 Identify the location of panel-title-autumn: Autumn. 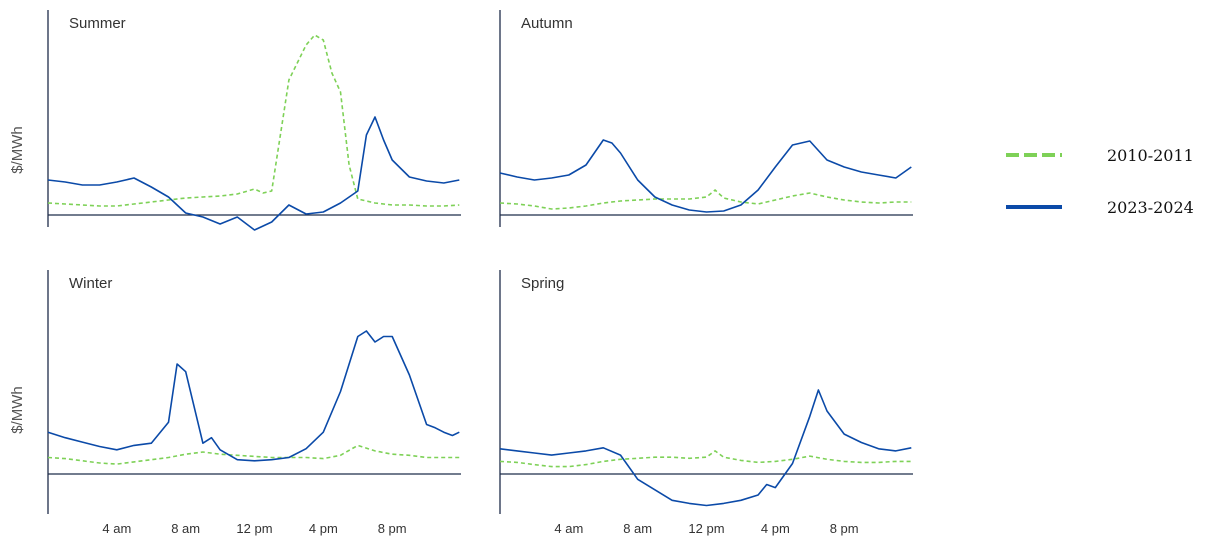
(547, 23).